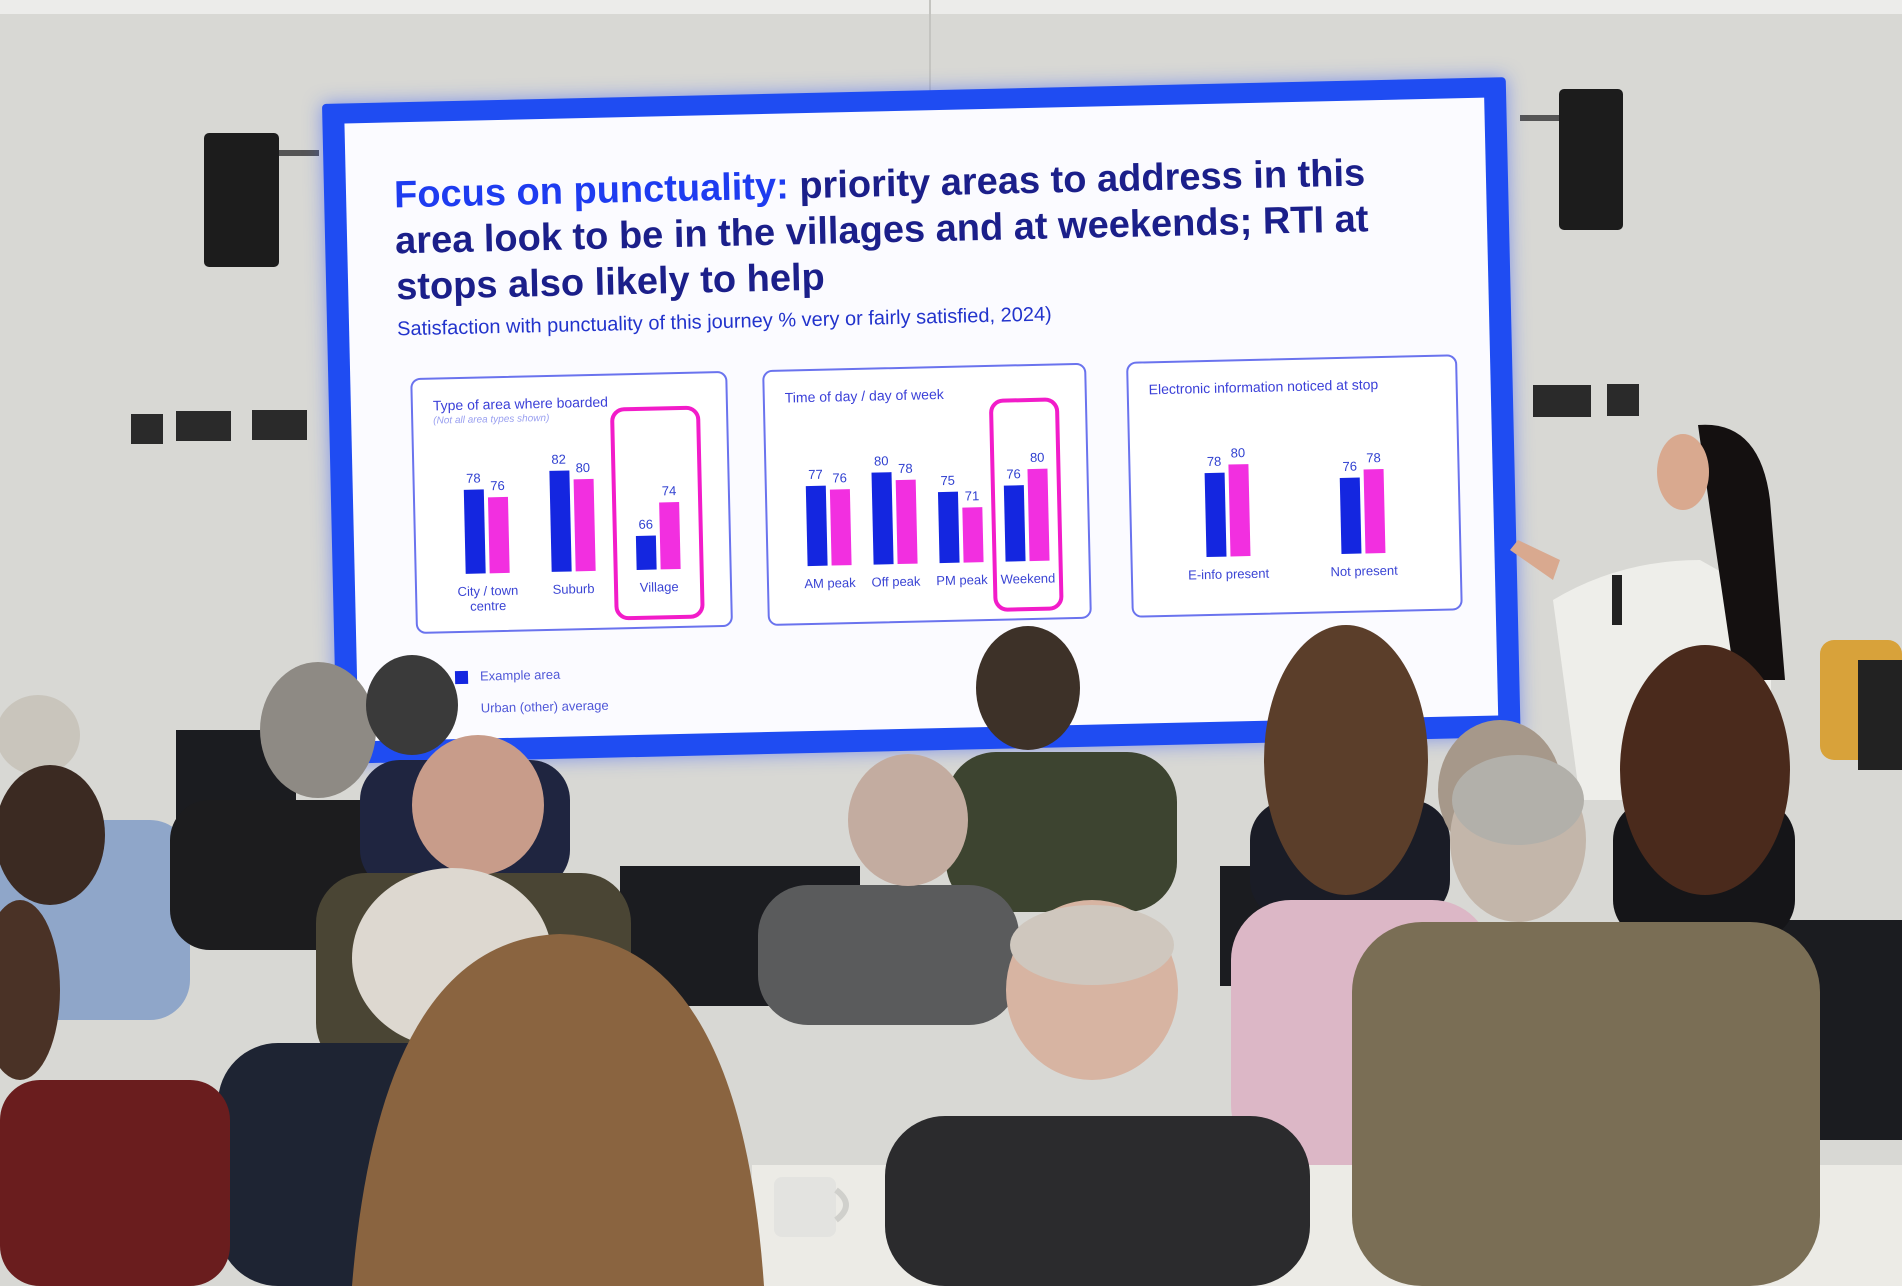 This screenshot has width=1902, height=1286. I want to click on person-bald-front, so click(1097, 1093).